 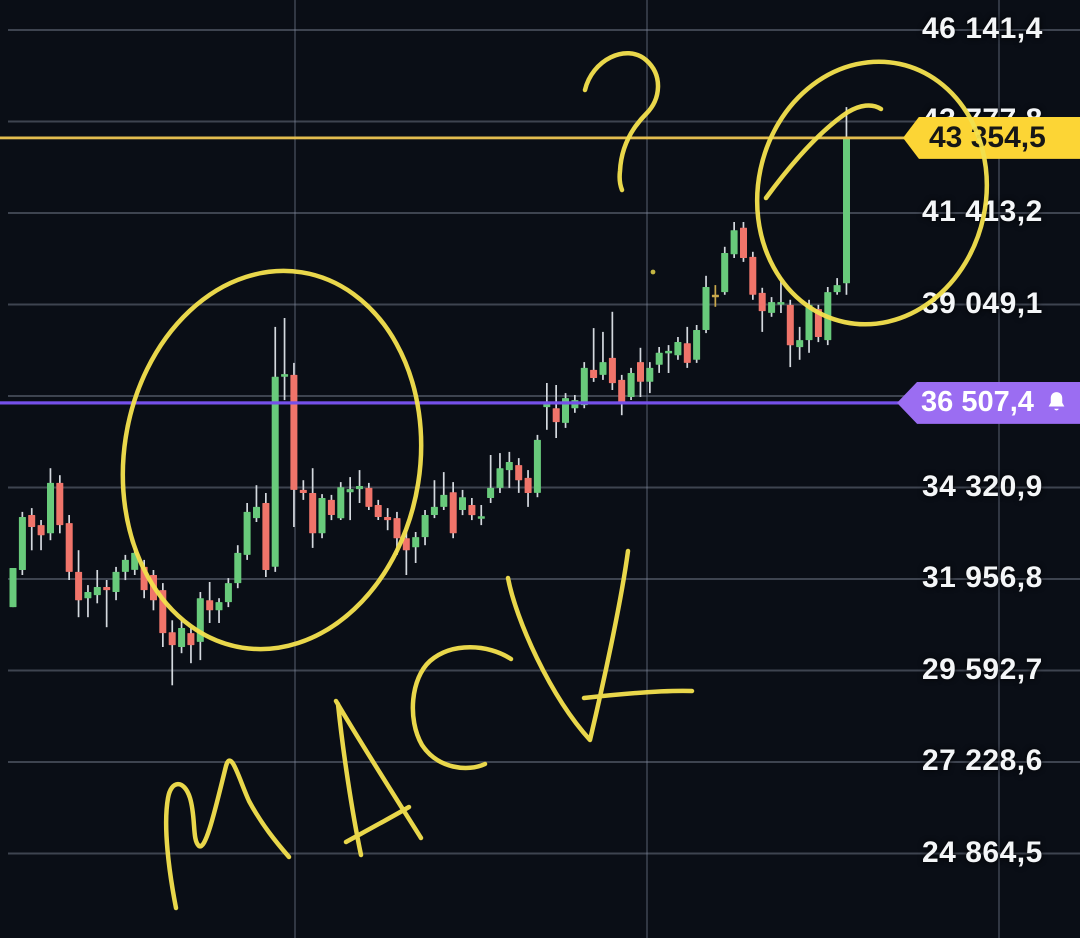 I want to click on price-axis-label: 31 956,8, so click(x=982, y=577).